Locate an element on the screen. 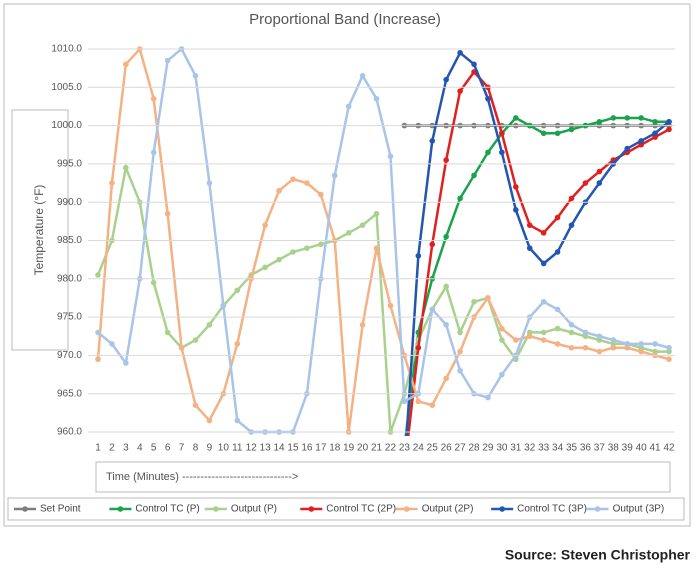  x-tick-label: 39 is located at coordinates (628, 448).